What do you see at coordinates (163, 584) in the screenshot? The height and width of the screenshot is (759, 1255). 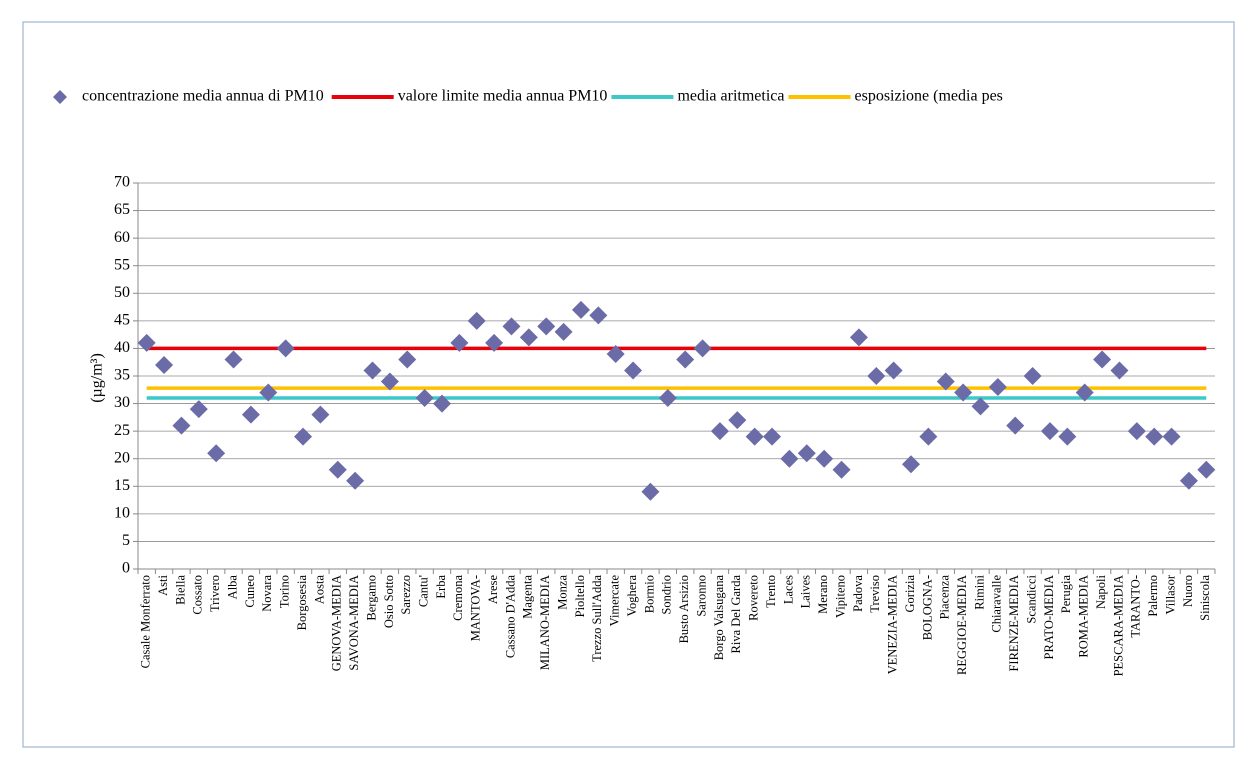 I see `x-tick-label: Asti` at bounding box center [163, 584].